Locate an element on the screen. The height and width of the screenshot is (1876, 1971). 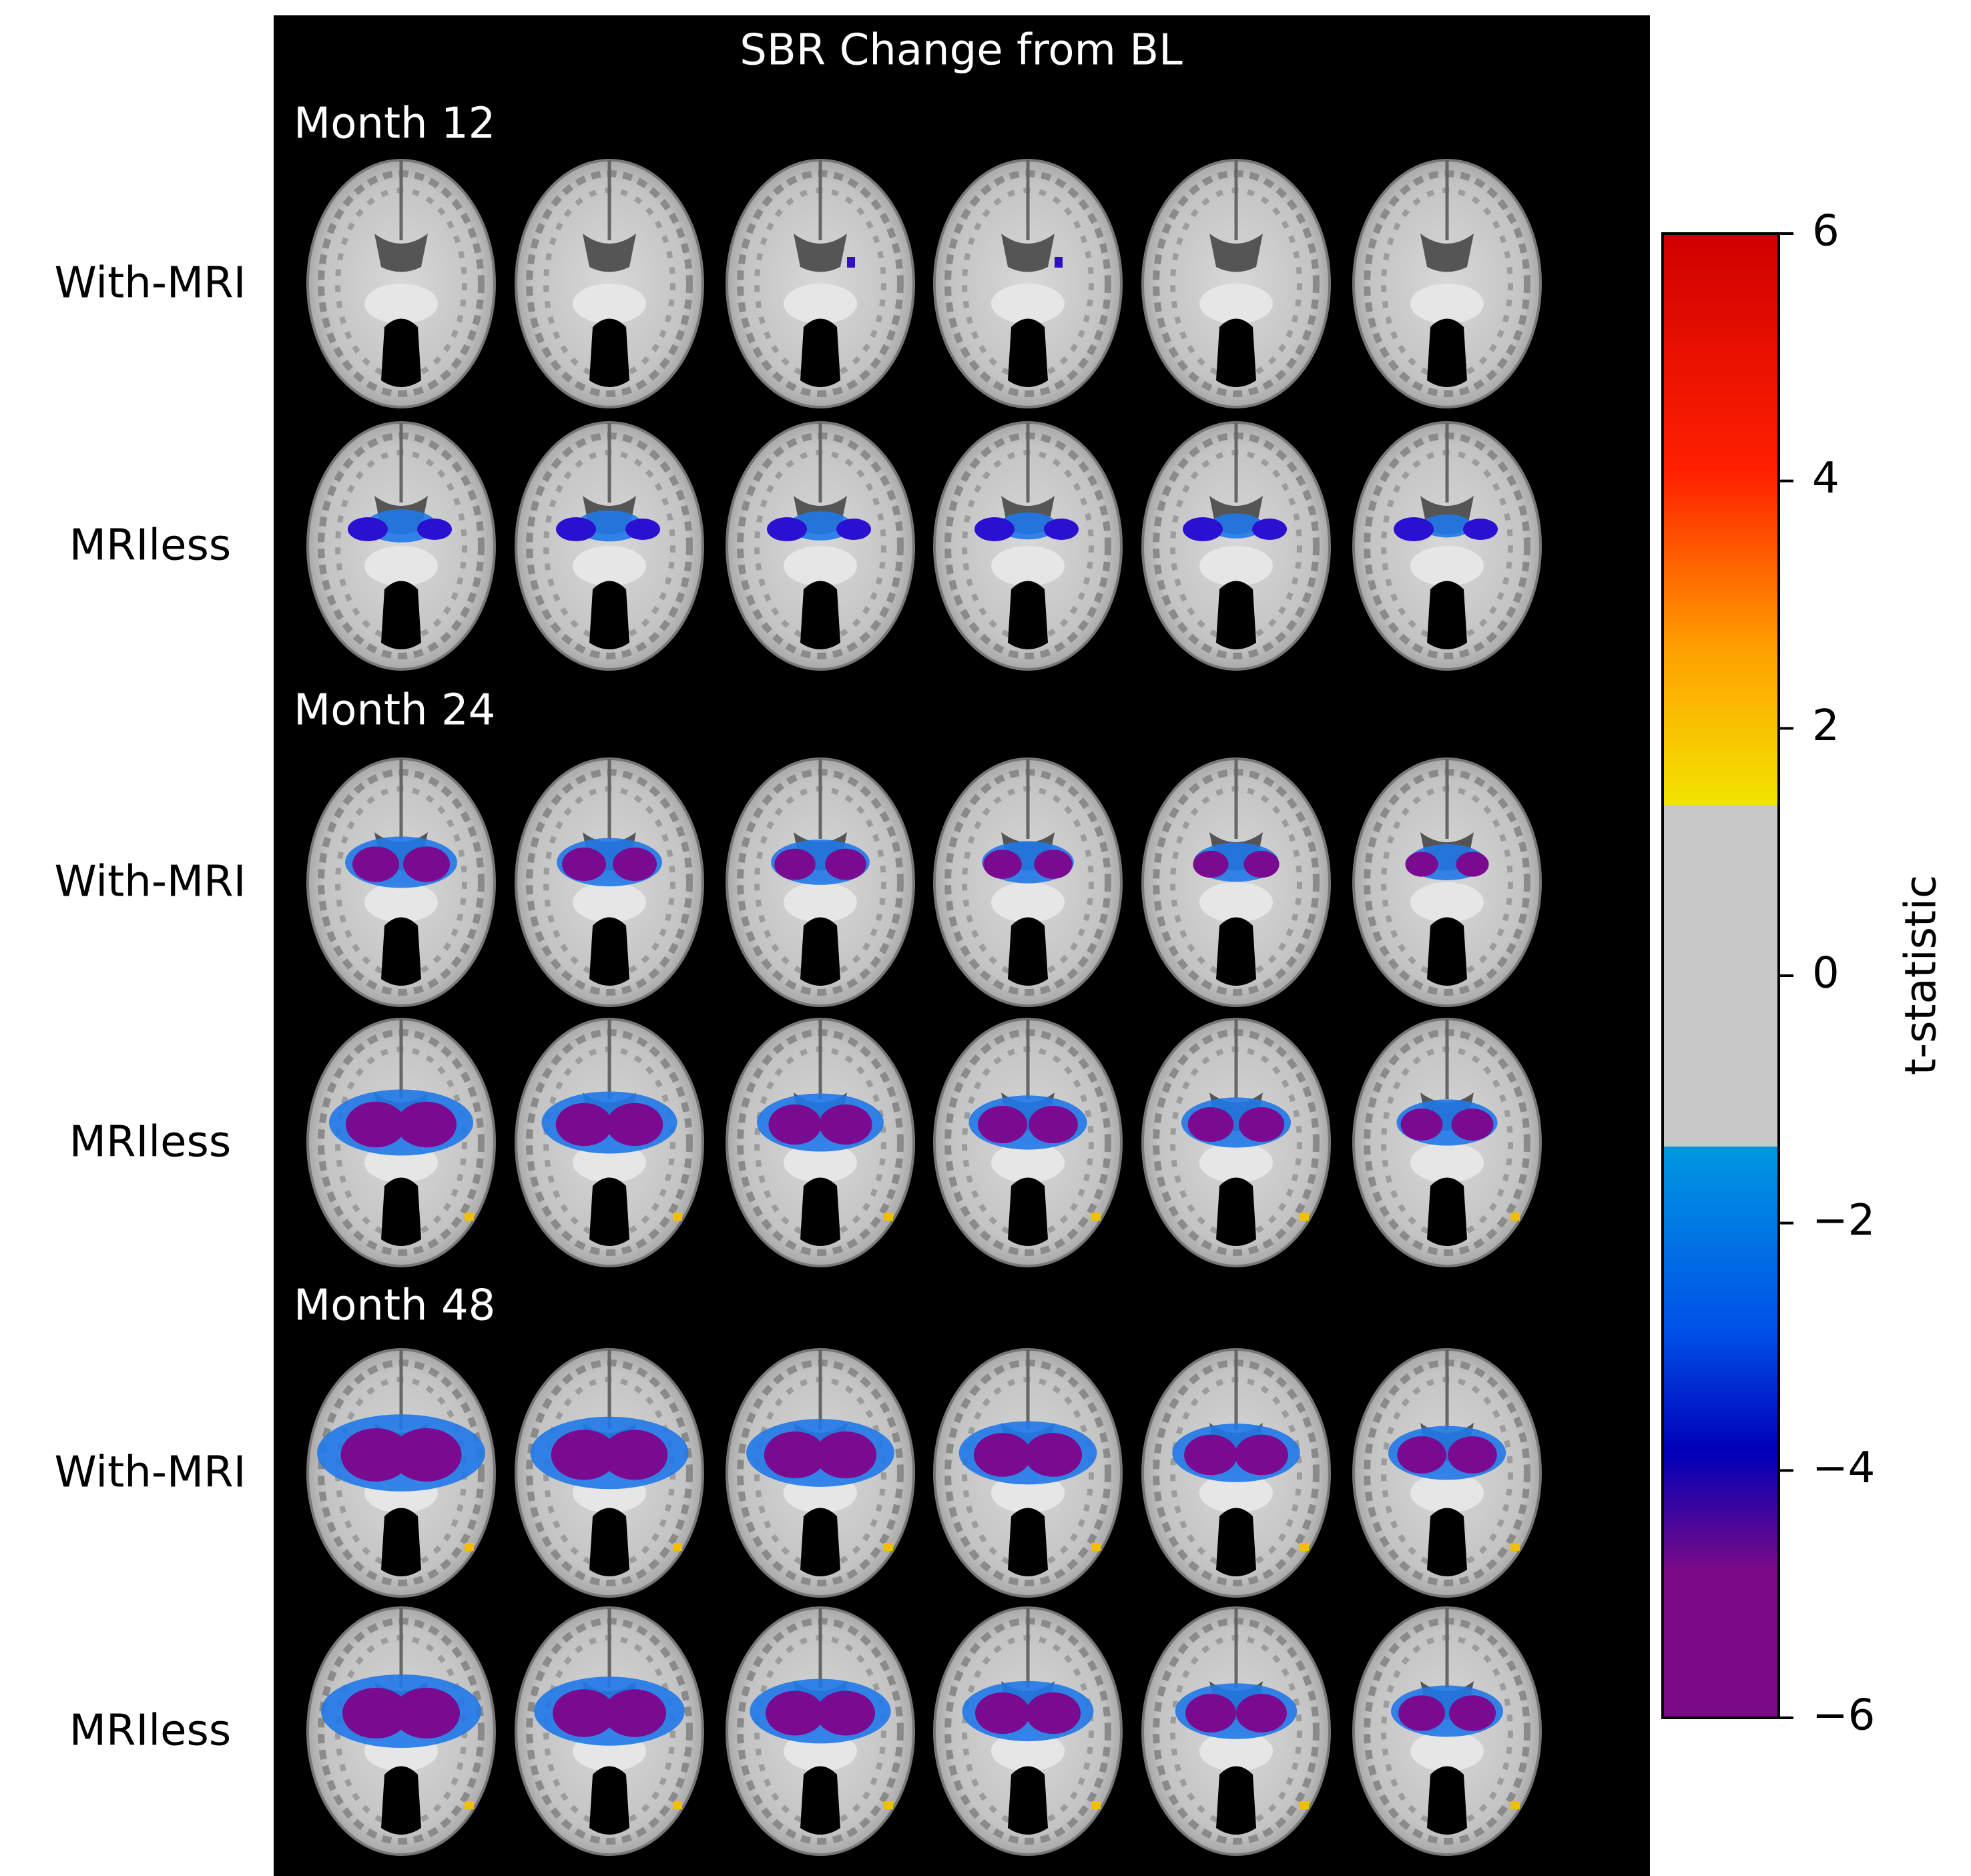
tick-label: 6 is located at coordinates (1826, 232).